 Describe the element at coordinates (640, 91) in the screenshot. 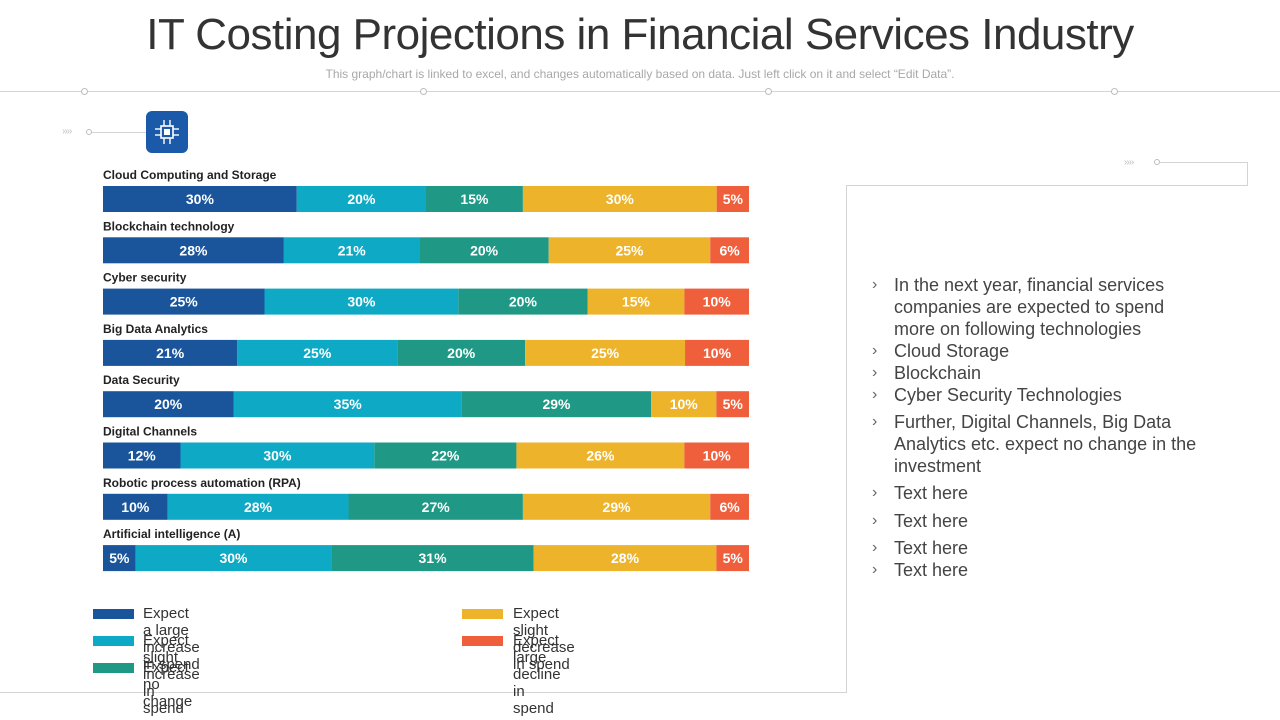

I see `header-divider` at that location.